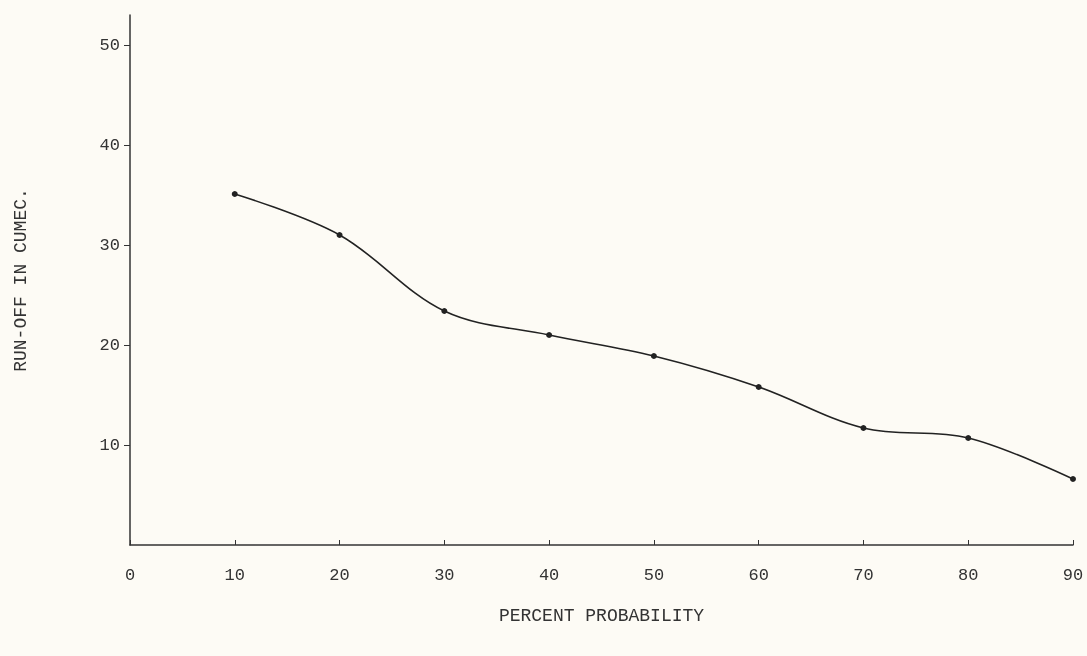  I want to click on x-tick-label: 70, so click(863, 575).